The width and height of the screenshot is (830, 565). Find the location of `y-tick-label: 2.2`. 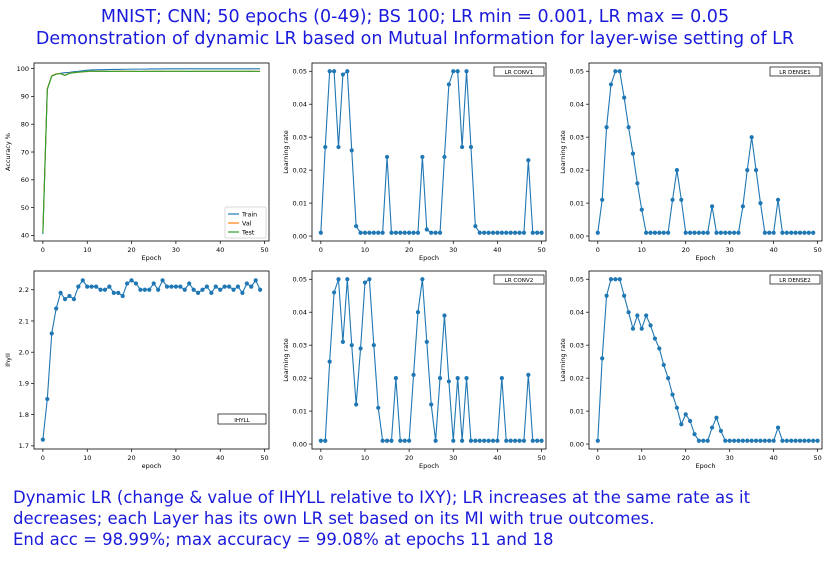

y-tick-label: 2.2 is located at coordinates (24, 290).